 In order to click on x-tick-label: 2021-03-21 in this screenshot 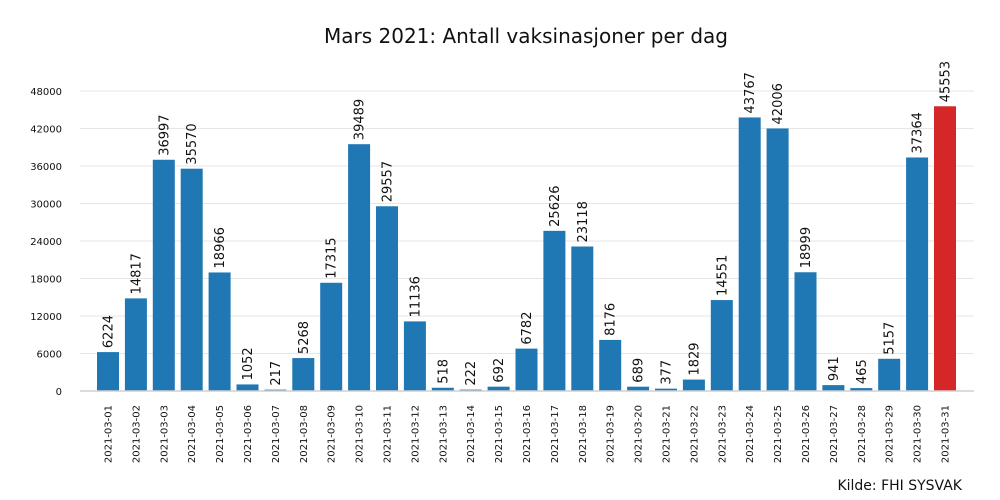, I will do `click(667, 434)`.